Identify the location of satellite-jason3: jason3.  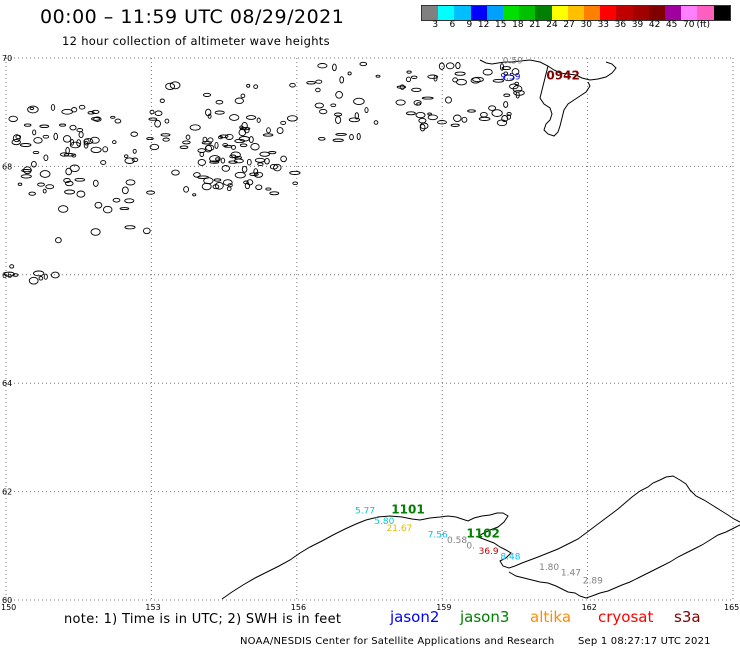
(485, 617).